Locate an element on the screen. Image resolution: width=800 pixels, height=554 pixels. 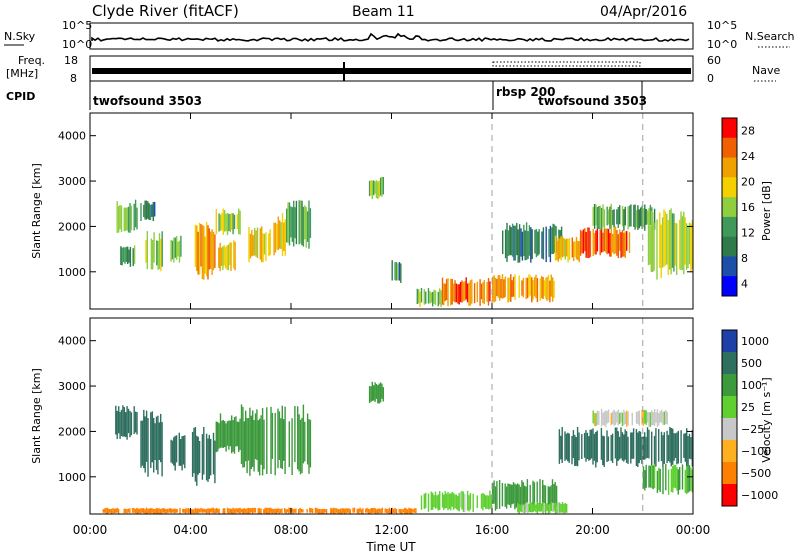
colorbar-tick-label: 16 is located at coordinates (748, 207).